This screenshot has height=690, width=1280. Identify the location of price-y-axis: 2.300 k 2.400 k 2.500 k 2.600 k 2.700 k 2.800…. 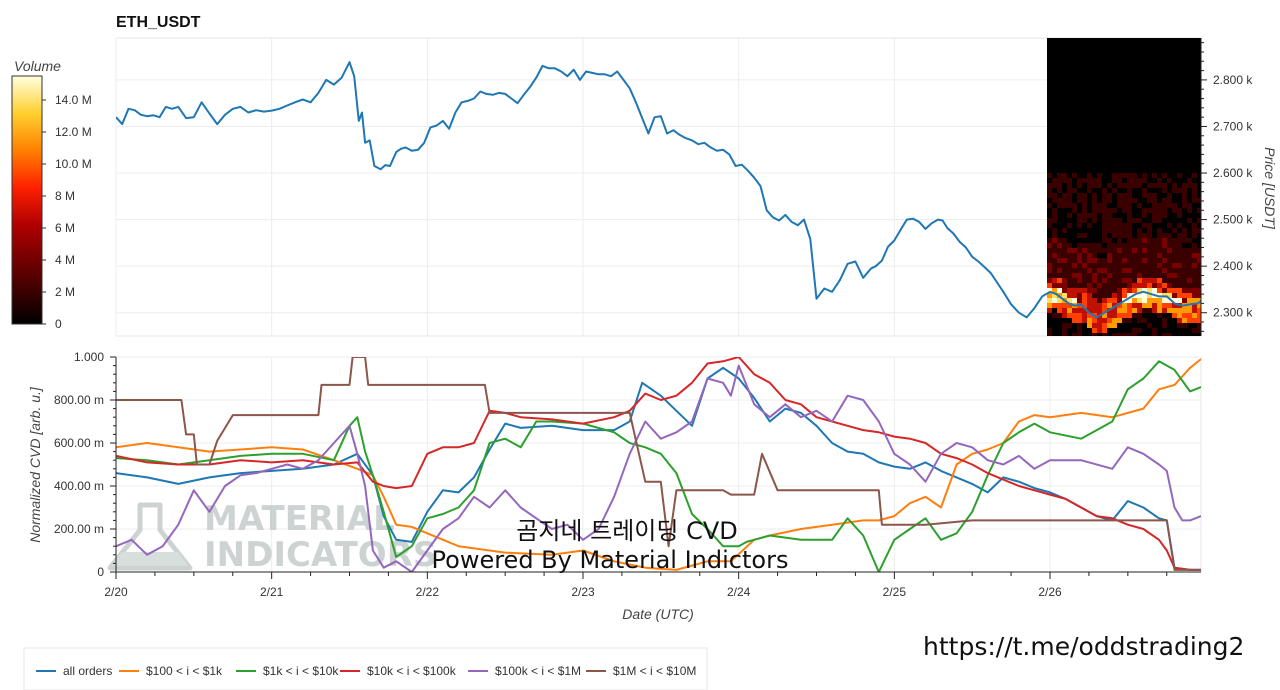
(1226, 187).